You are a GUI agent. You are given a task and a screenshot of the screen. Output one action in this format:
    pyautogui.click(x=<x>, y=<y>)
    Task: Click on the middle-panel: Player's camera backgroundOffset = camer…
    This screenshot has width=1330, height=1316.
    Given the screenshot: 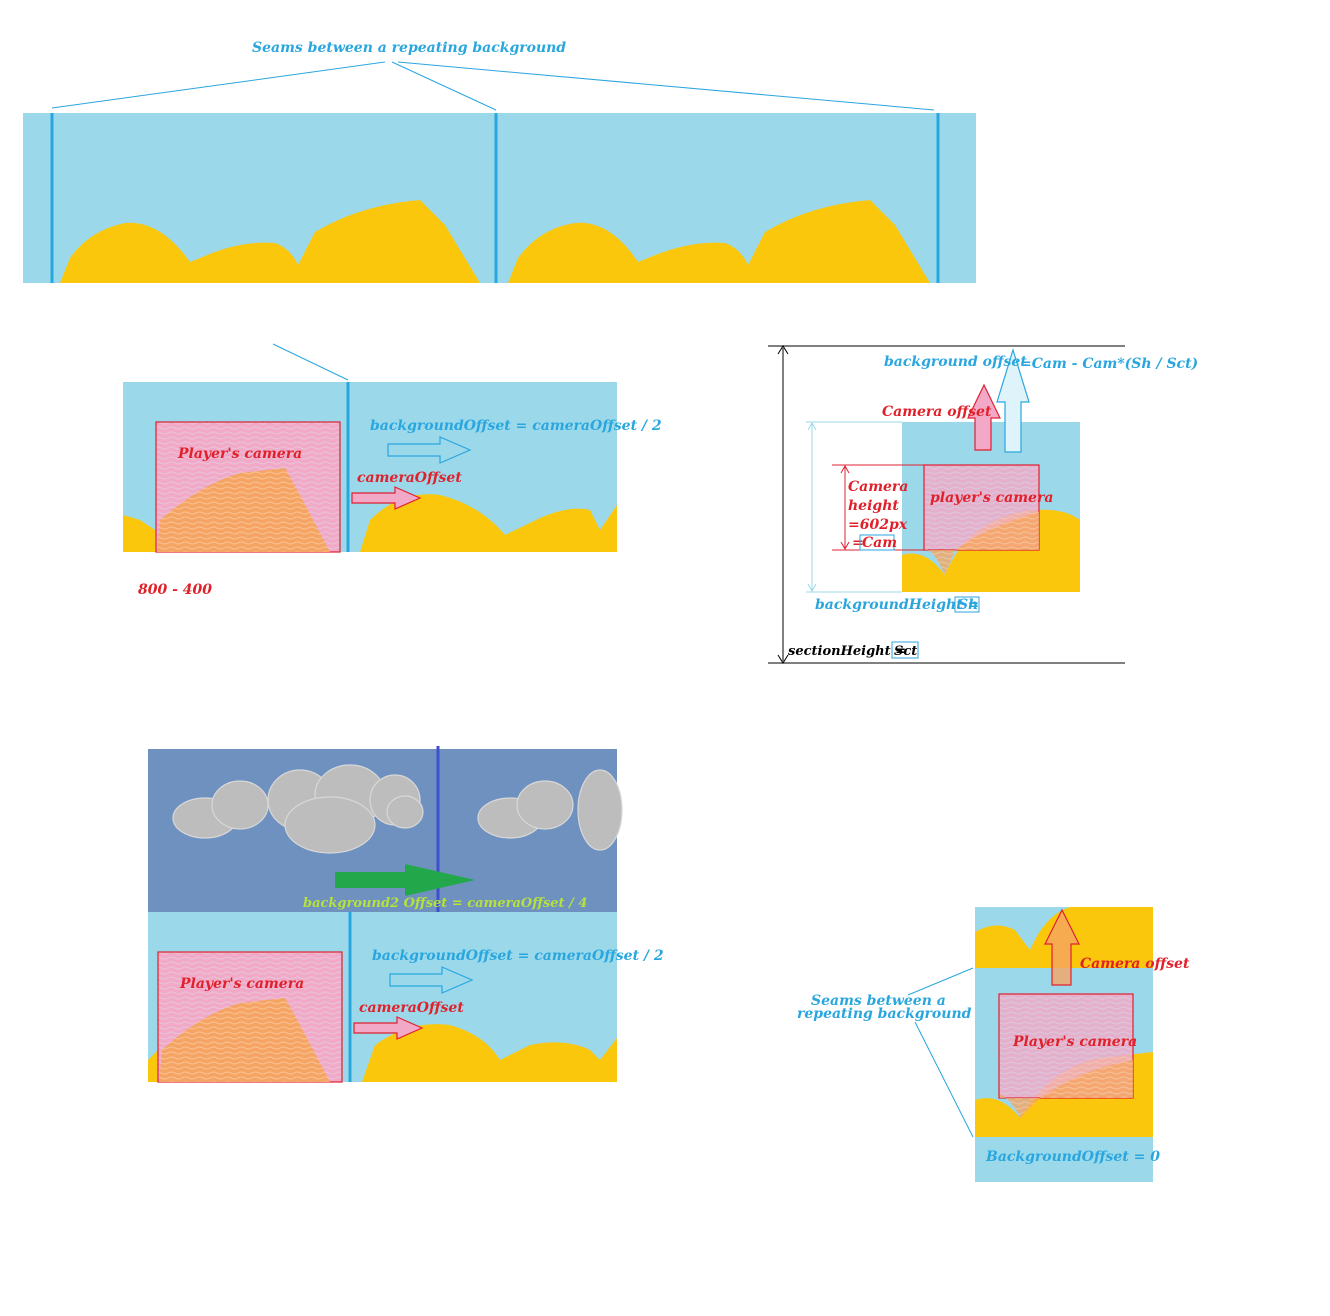 What is the action you would take?
    pyautogui.click(x=392, y=470)
    